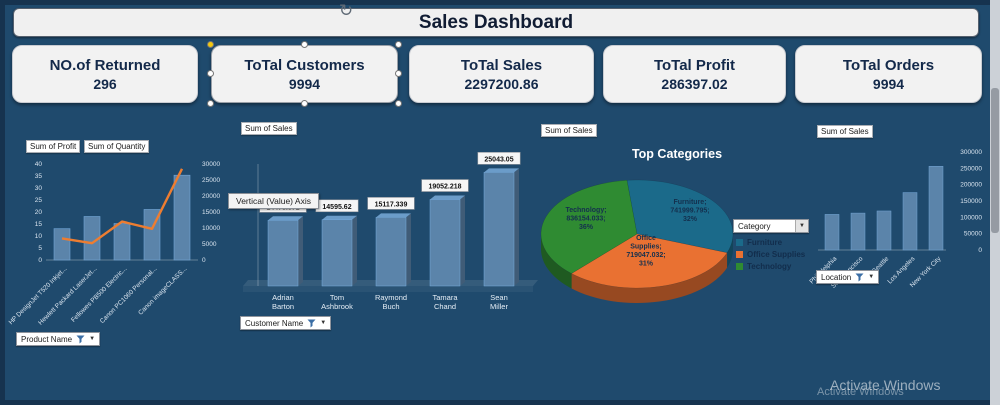 The width and height of the screenshot is (1000, 405). Describe the element at coordinates (689, 211) in the screenshot. I see `pie-data-label: 741999.795;` at that location.